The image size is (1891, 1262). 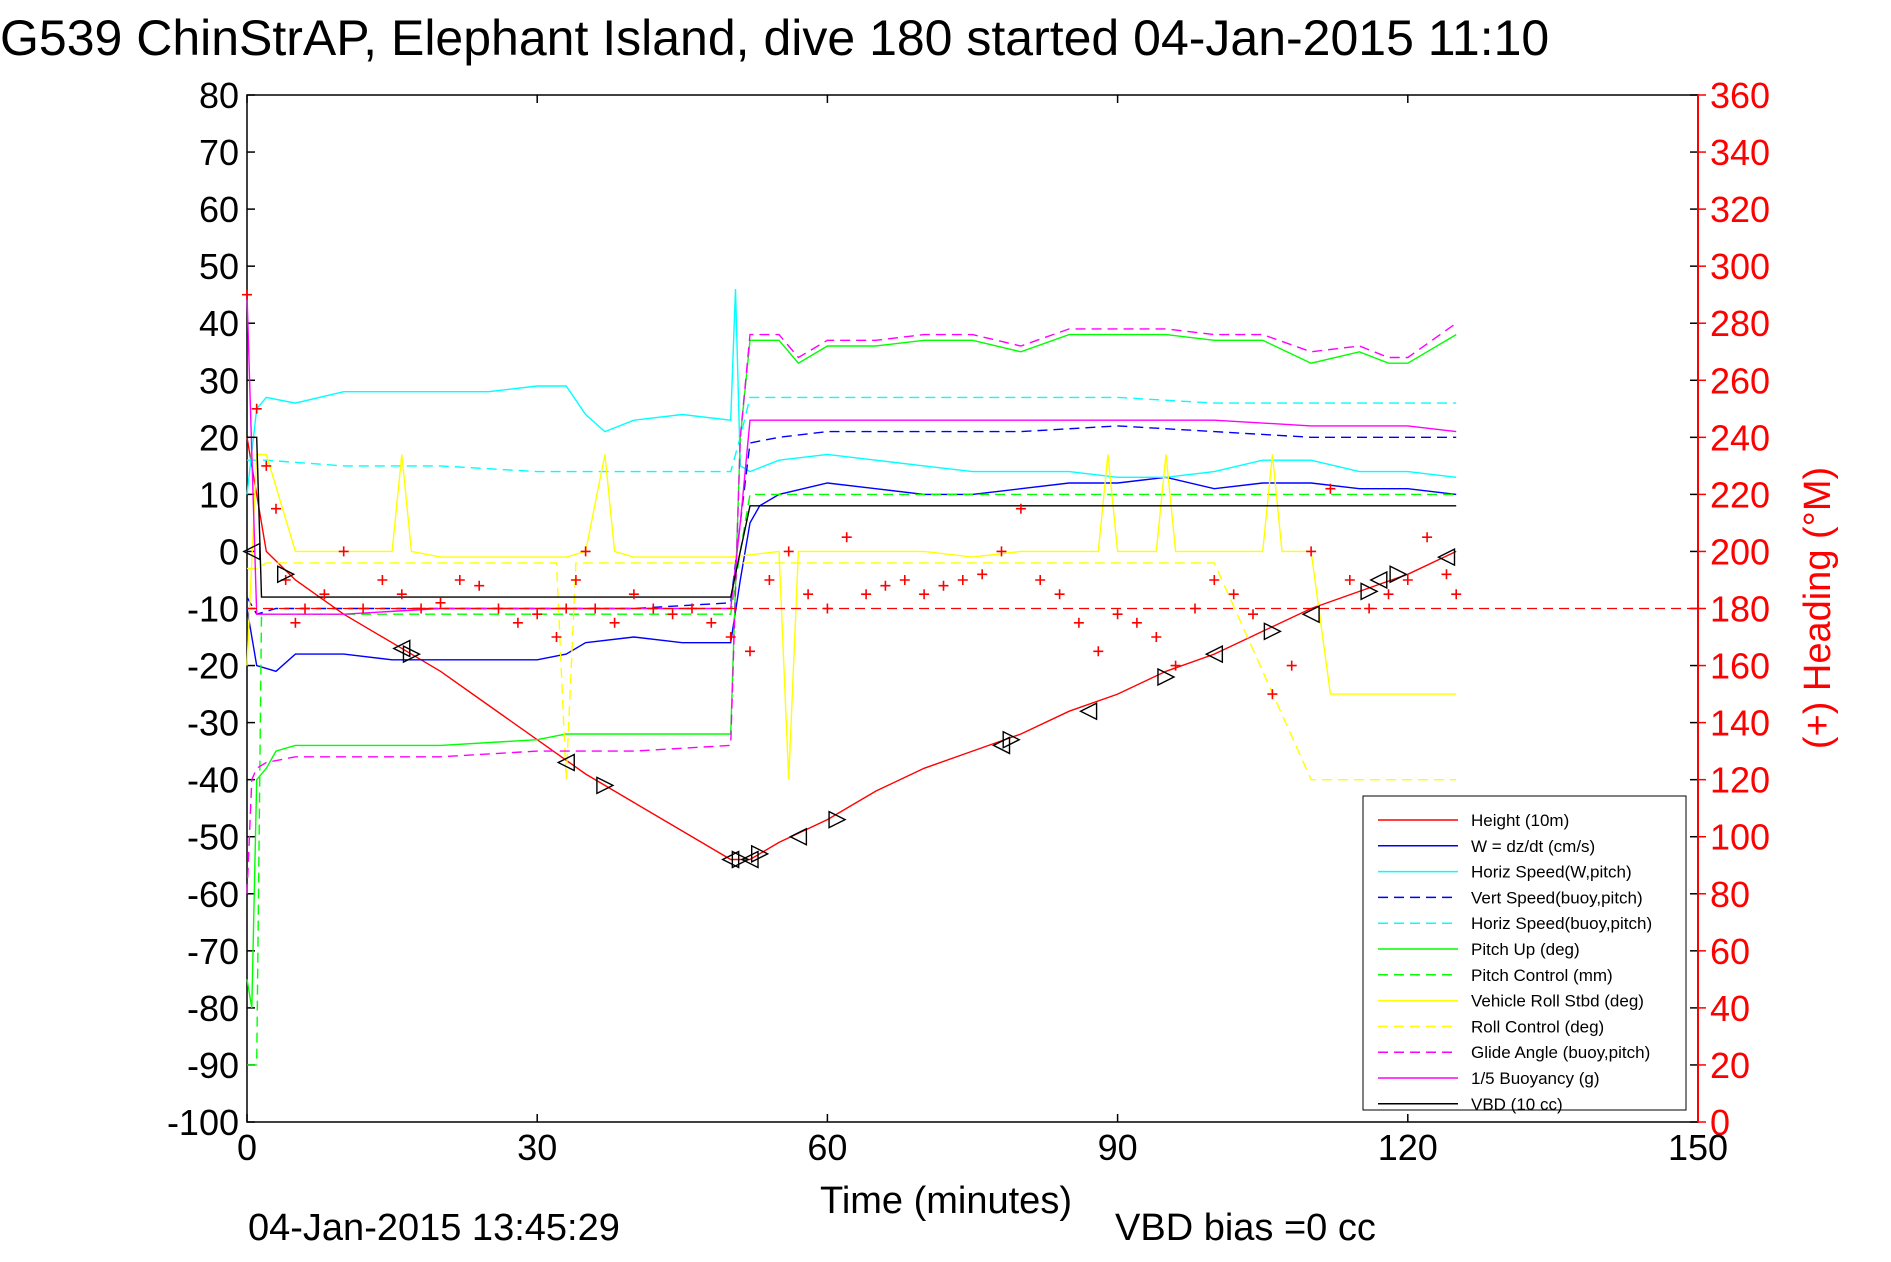 I want to click on y2-tick-label: 280, so click(x=1740, y=323).